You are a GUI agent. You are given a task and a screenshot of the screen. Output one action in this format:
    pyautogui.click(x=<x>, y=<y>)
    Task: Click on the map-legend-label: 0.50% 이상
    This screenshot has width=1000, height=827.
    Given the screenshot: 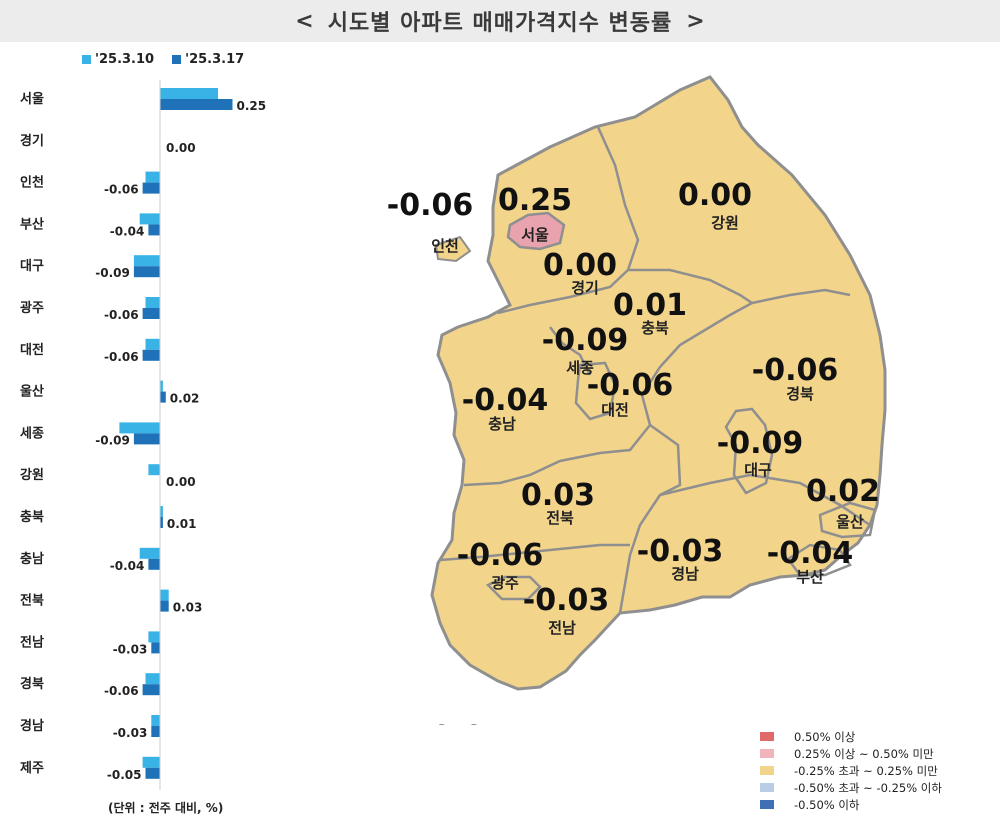 What is the action you would take?
    pyautogui.click(x=825, y=736)
    